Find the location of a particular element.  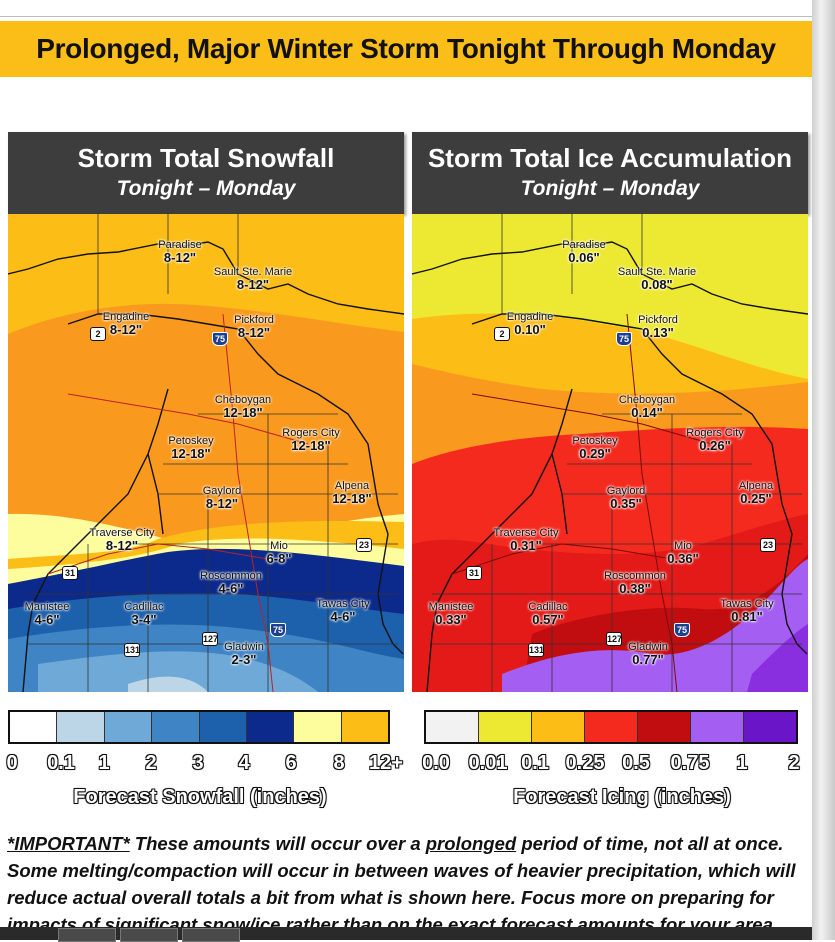

ice-value: 0.13" is located at coordinates (658, 332).